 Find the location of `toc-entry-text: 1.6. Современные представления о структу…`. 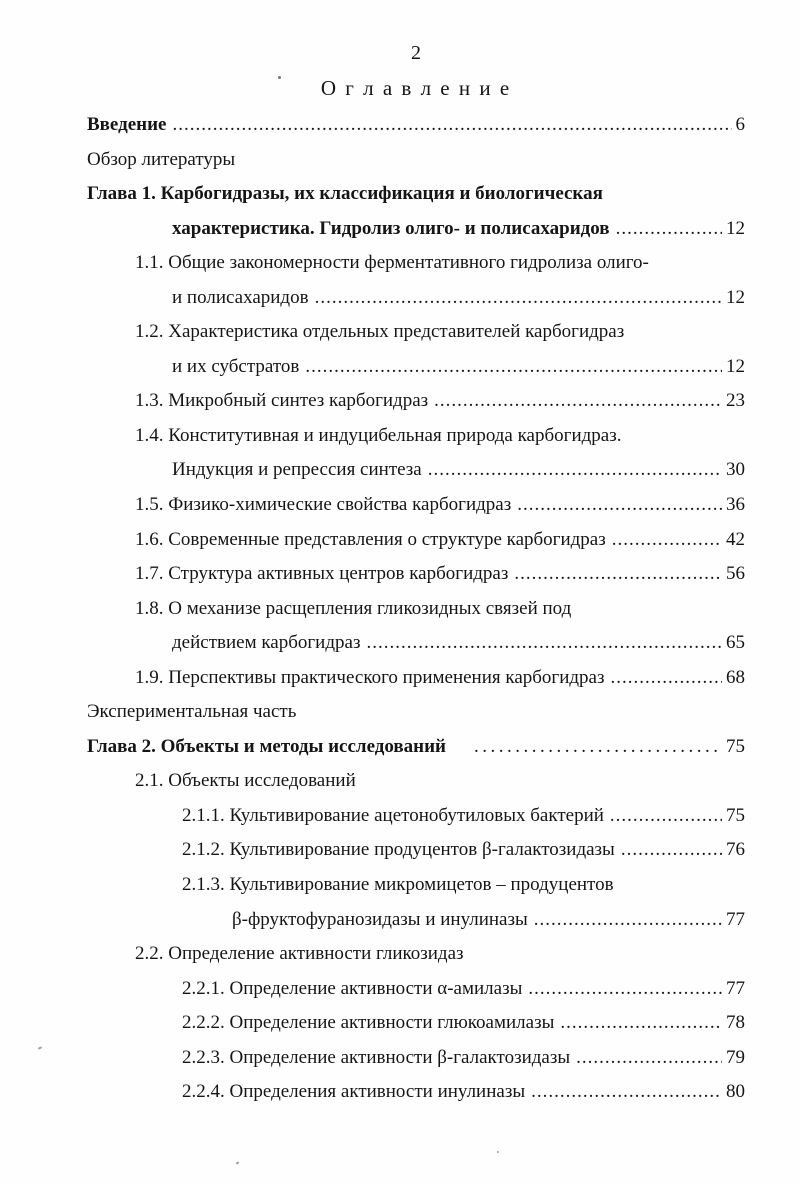

toc-entry-text: 1.6. Современные представления о структу… is located at coordinates (370, 539).